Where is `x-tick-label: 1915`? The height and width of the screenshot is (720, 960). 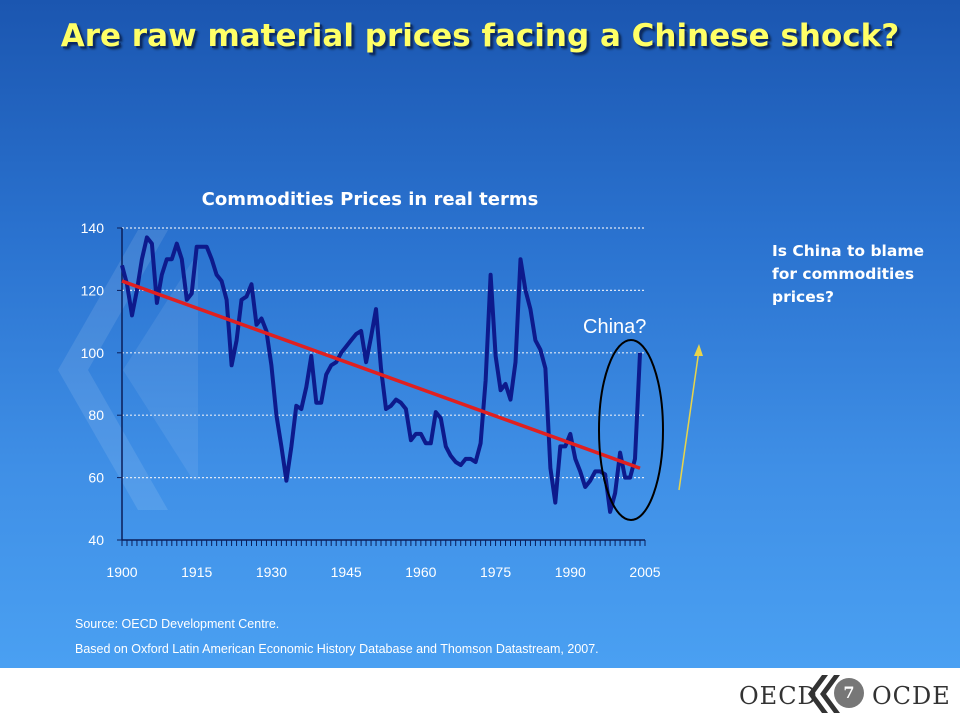
x-tick-label: 1915 is located at coordinates (196, 572).